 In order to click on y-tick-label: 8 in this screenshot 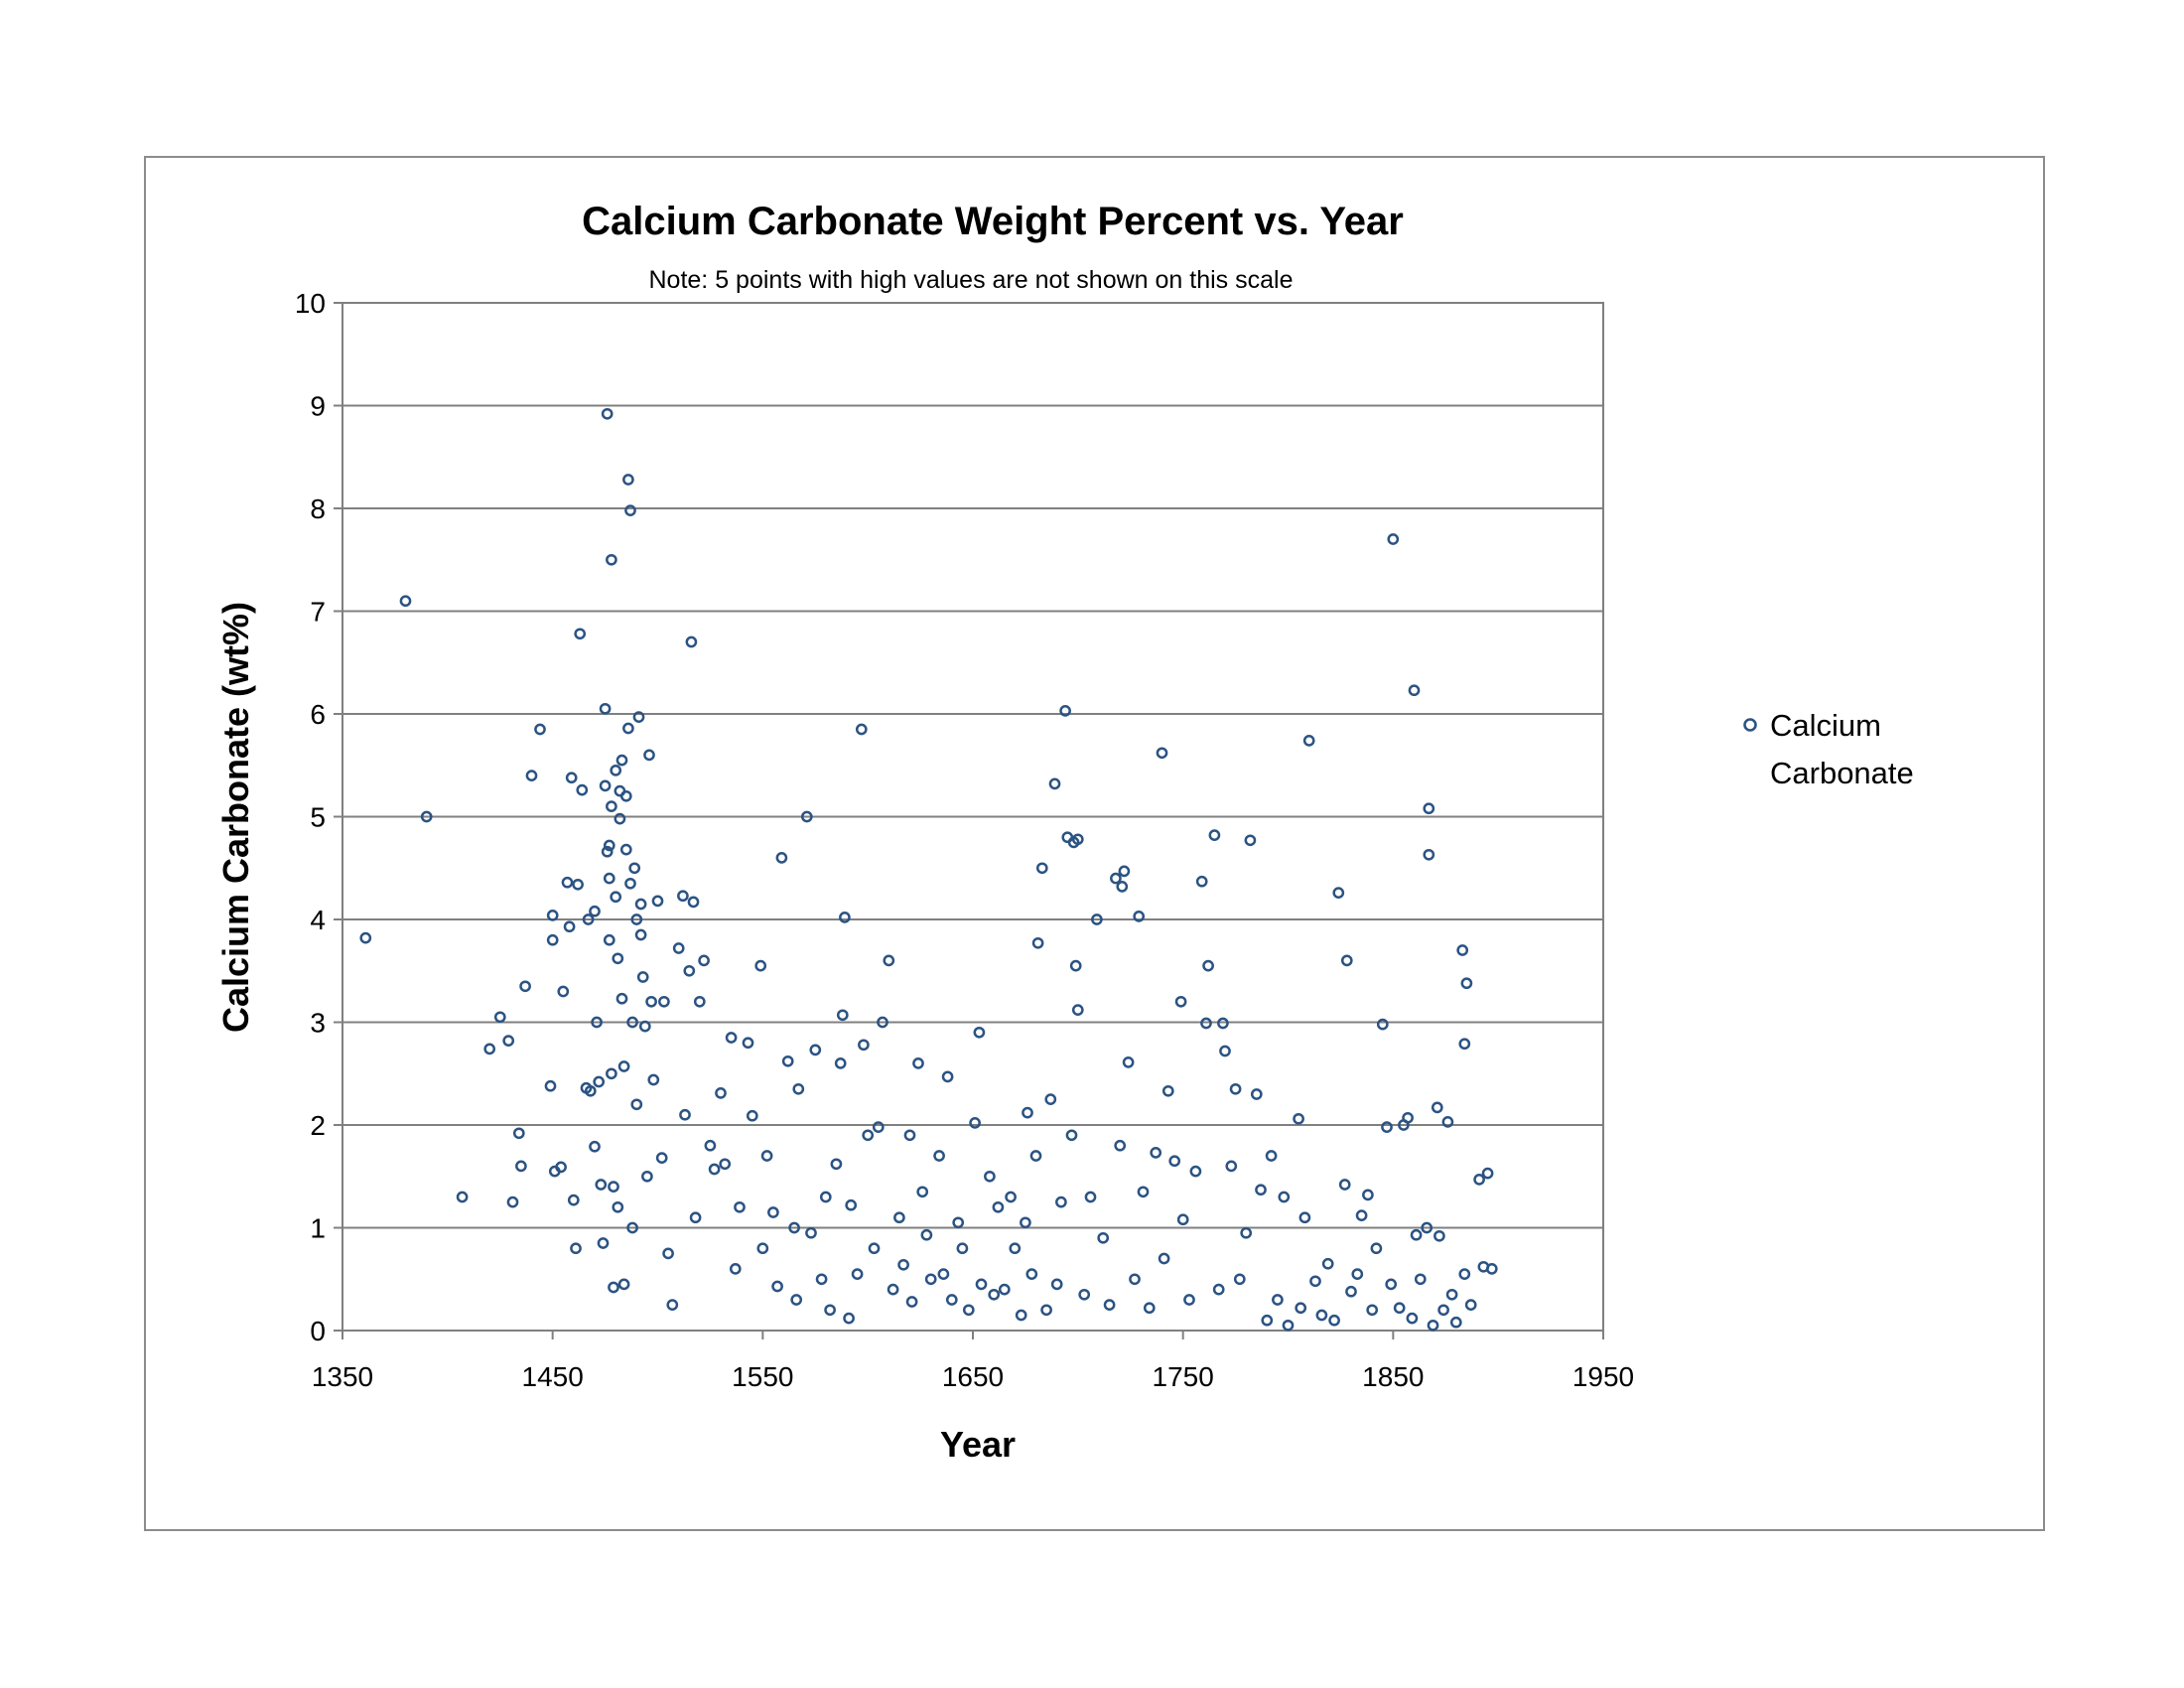, I will do `click(318, 508)`.